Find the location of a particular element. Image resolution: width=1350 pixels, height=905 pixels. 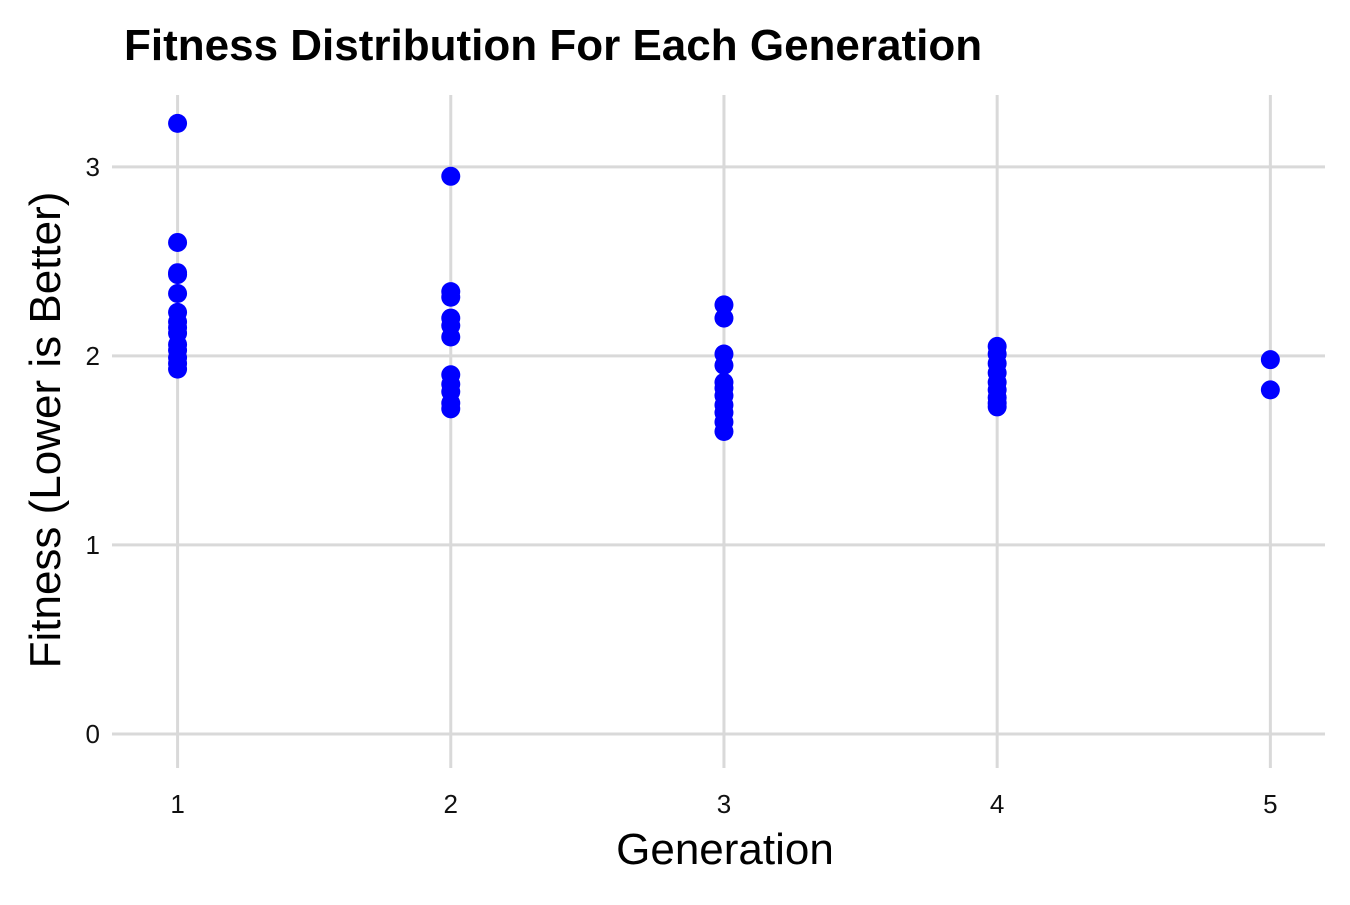

y-tick-label: 2 is located at coordinates (93, 356).